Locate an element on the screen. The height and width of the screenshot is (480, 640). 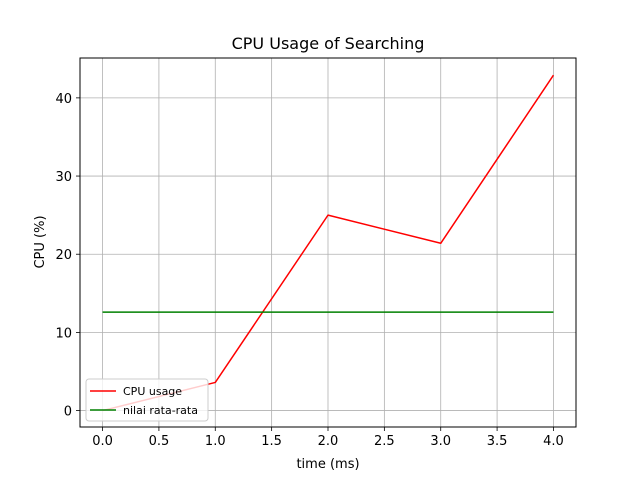
x-tick-label: 1.5 is located at coordinates (271, 441).